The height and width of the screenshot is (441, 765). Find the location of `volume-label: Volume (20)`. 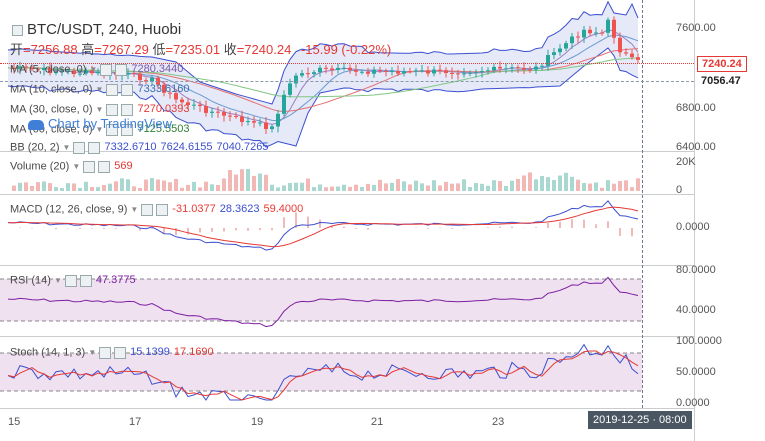

volume-label: Volume (20) is located at coordinates (40, 166).